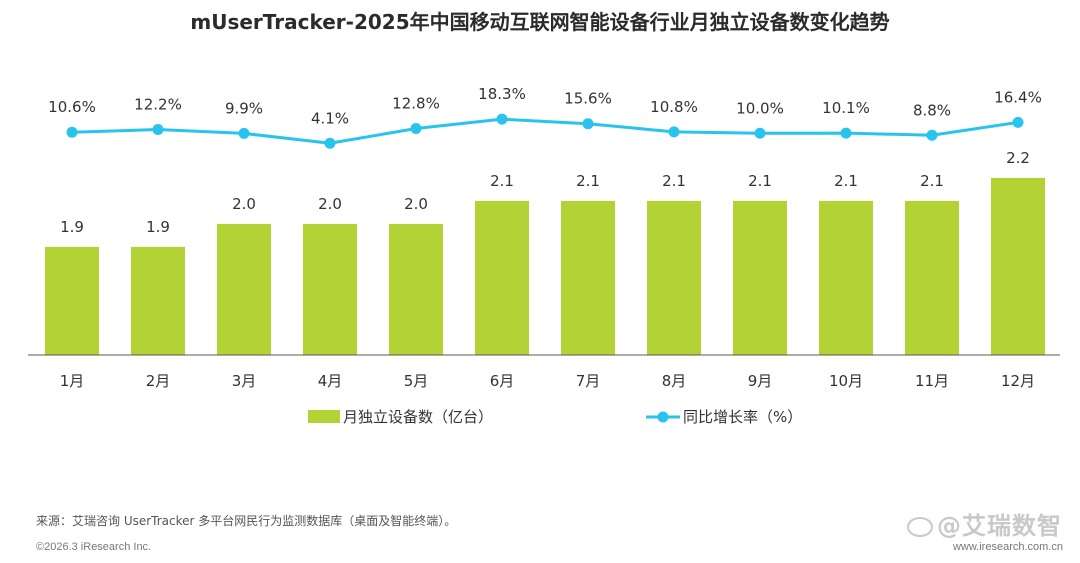 Image resolution: width=1080 pixels, height=563 pixels. Describe the element at coordinates (330, 118) in the screenshot. I see `growth-value-label: 4.1%` at that location.